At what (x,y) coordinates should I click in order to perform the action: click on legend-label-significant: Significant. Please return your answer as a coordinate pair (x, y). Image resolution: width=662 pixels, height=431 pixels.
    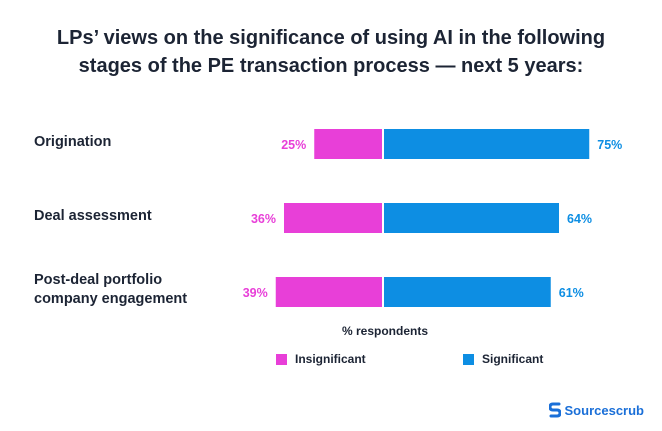
    Looking at the image, I should click on (513, 359).